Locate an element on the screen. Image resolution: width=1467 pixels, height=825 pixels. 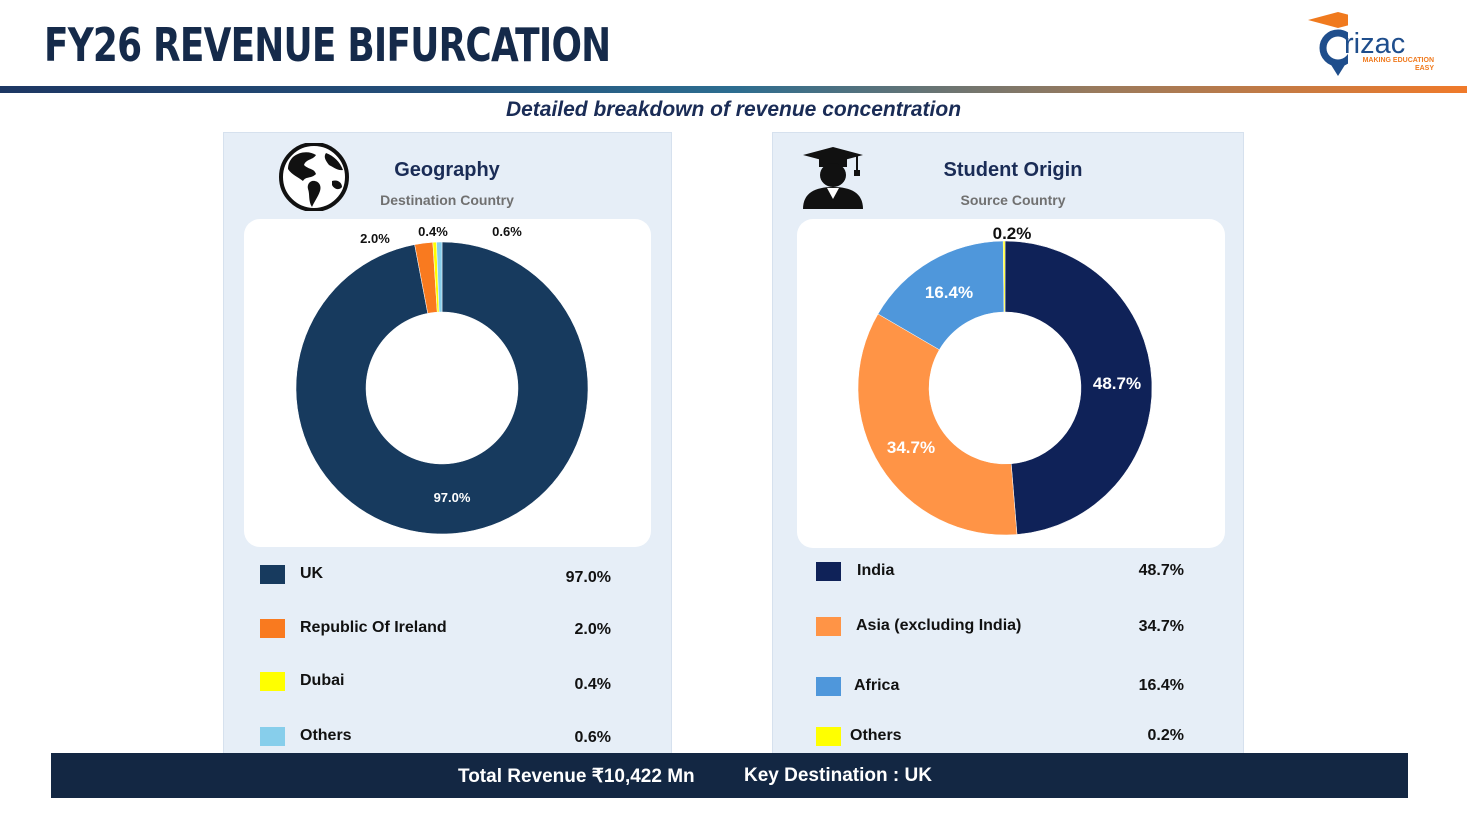
geography-chart-area: 97.0% 2.0% 0.4% 0.6% is located at coordinates (447, 383).